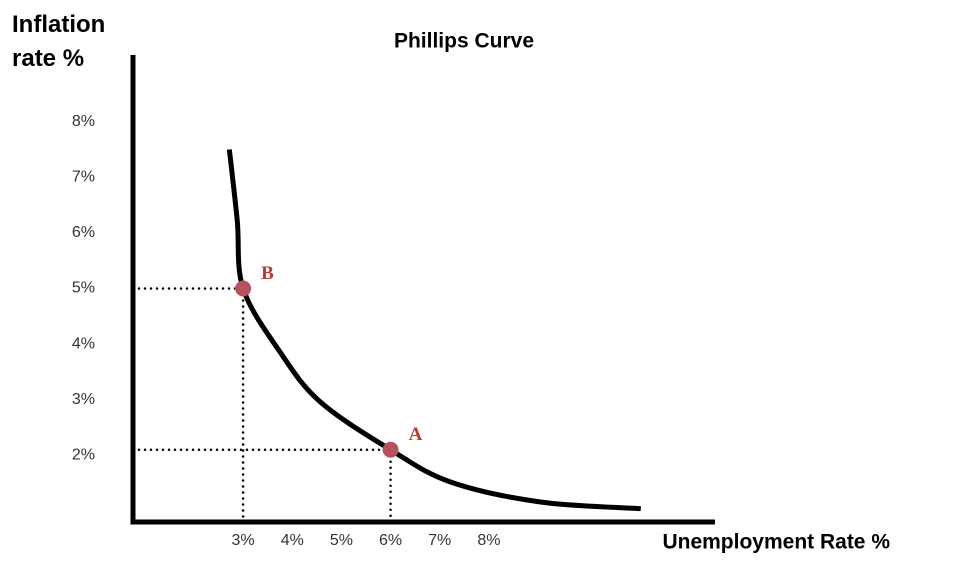 This screenshot has width=955, height=573. I want to click on y-tick-label: 4%, so click(83, 343).